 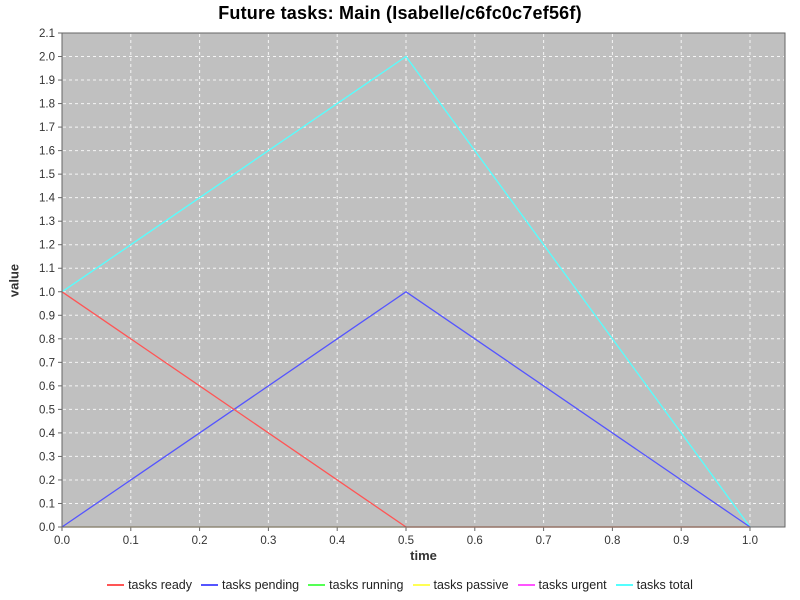 I want to click on legend-label: tasks total, so click(x=664, y=585).